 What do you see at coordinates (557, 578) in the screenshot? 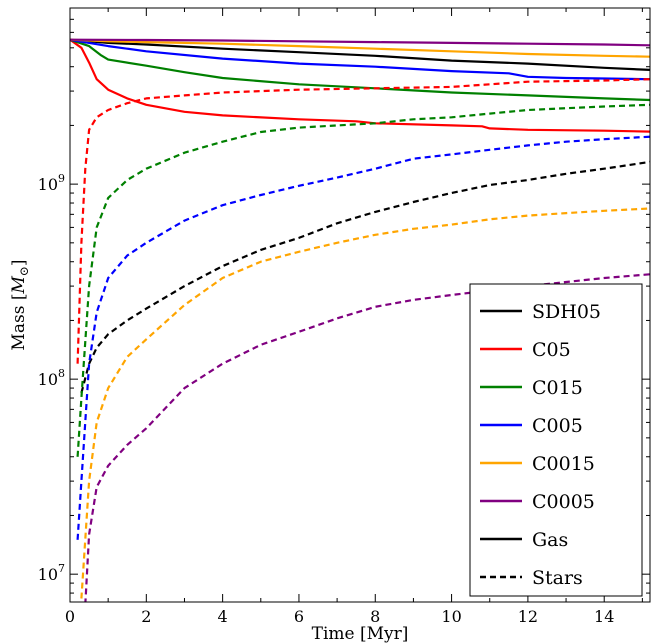
I see `legend-label-stars: Stars` at bounding box center [557, 578].